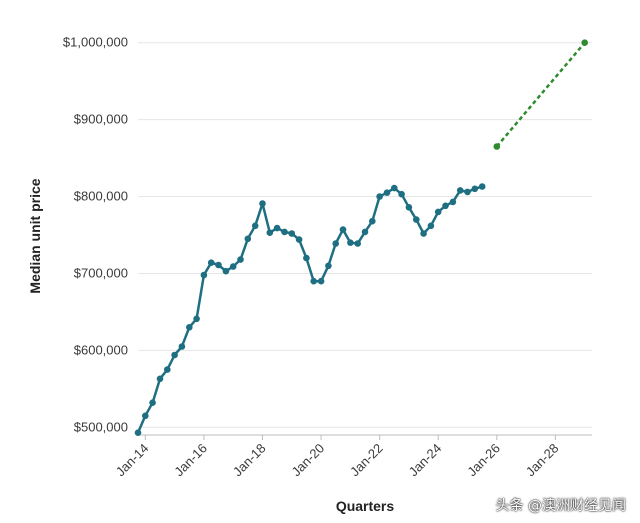 Image resolution: width=640 pixels, height=523 pixels. Describe the element at coordinates (101, 119) in the screenshot. I see `y-tick-label: $900,000` at that location.